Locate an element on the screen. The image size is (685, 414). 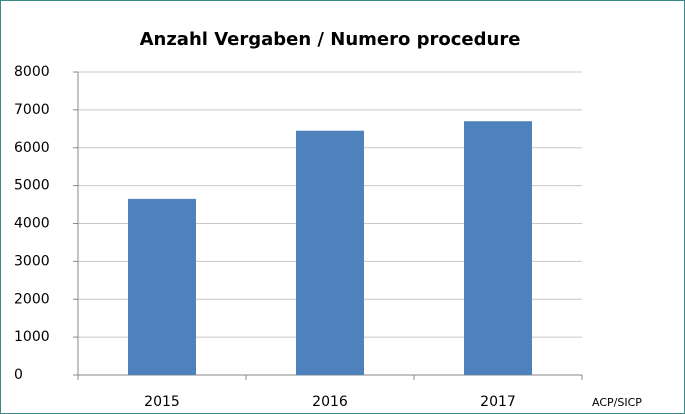
y-tick-label: 3000 is located at coordinates (32, 261).